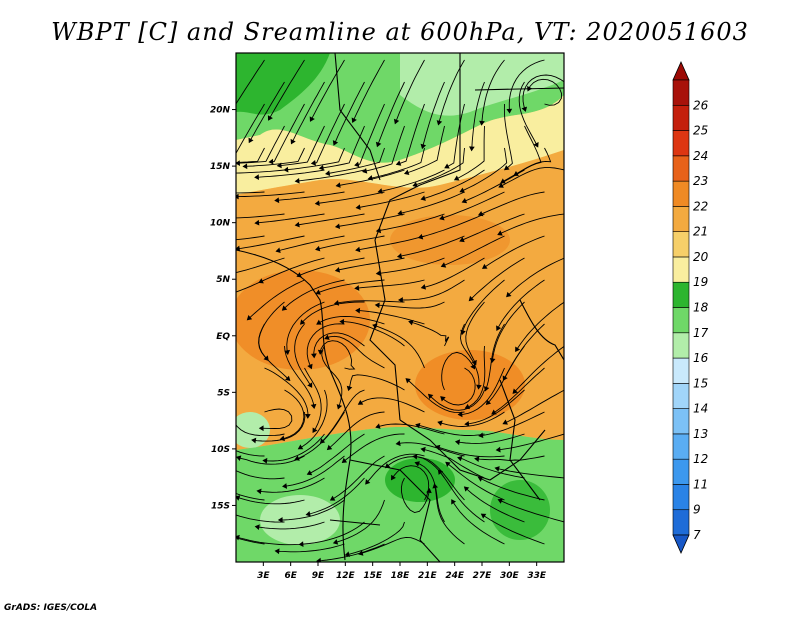 The image size is (800, 618). What do you see at coordinates (701, 257) in the screenshot?
I see `colorbar-label: 20` at bounding box center [701, 257].